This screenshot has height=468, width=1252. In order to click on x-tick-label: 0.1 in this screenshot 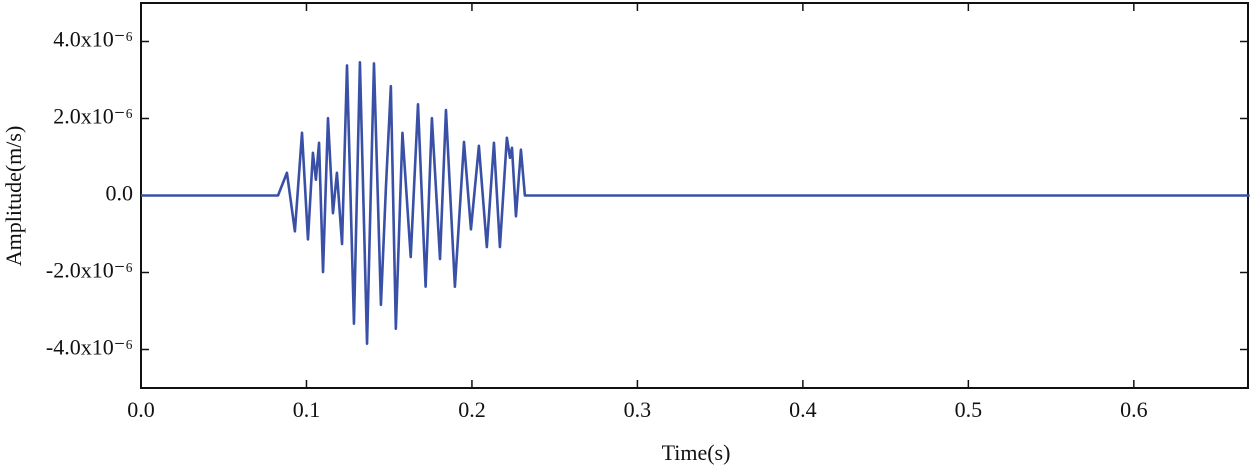, I will do `click(307, 409)`.